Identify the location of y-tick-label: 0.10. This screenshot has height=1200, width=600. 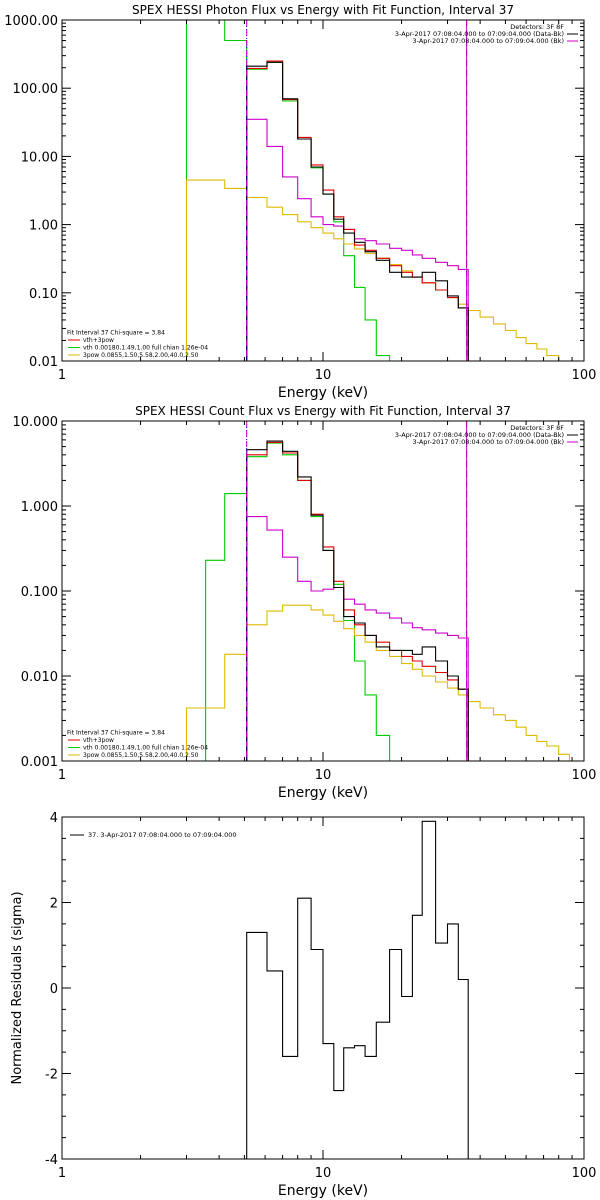
(43, 294).